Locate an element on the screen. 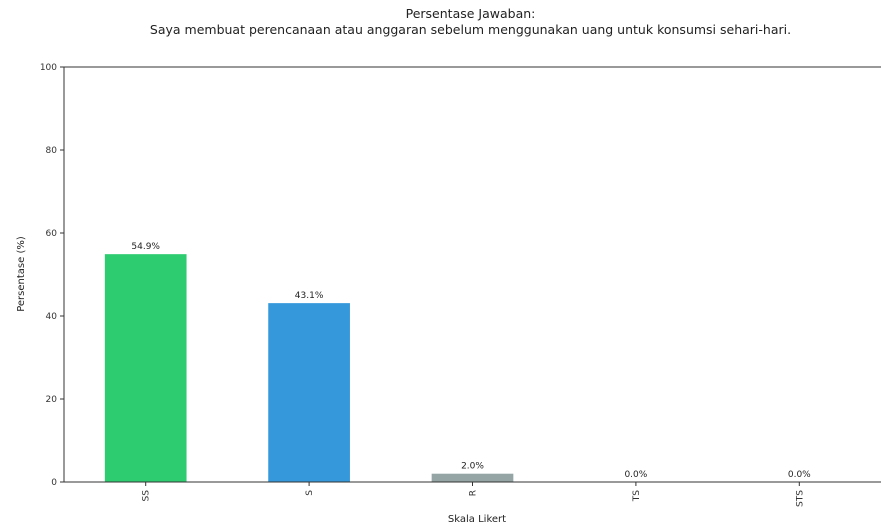  x-tick-label: STS is located at coordinates (800, 498).